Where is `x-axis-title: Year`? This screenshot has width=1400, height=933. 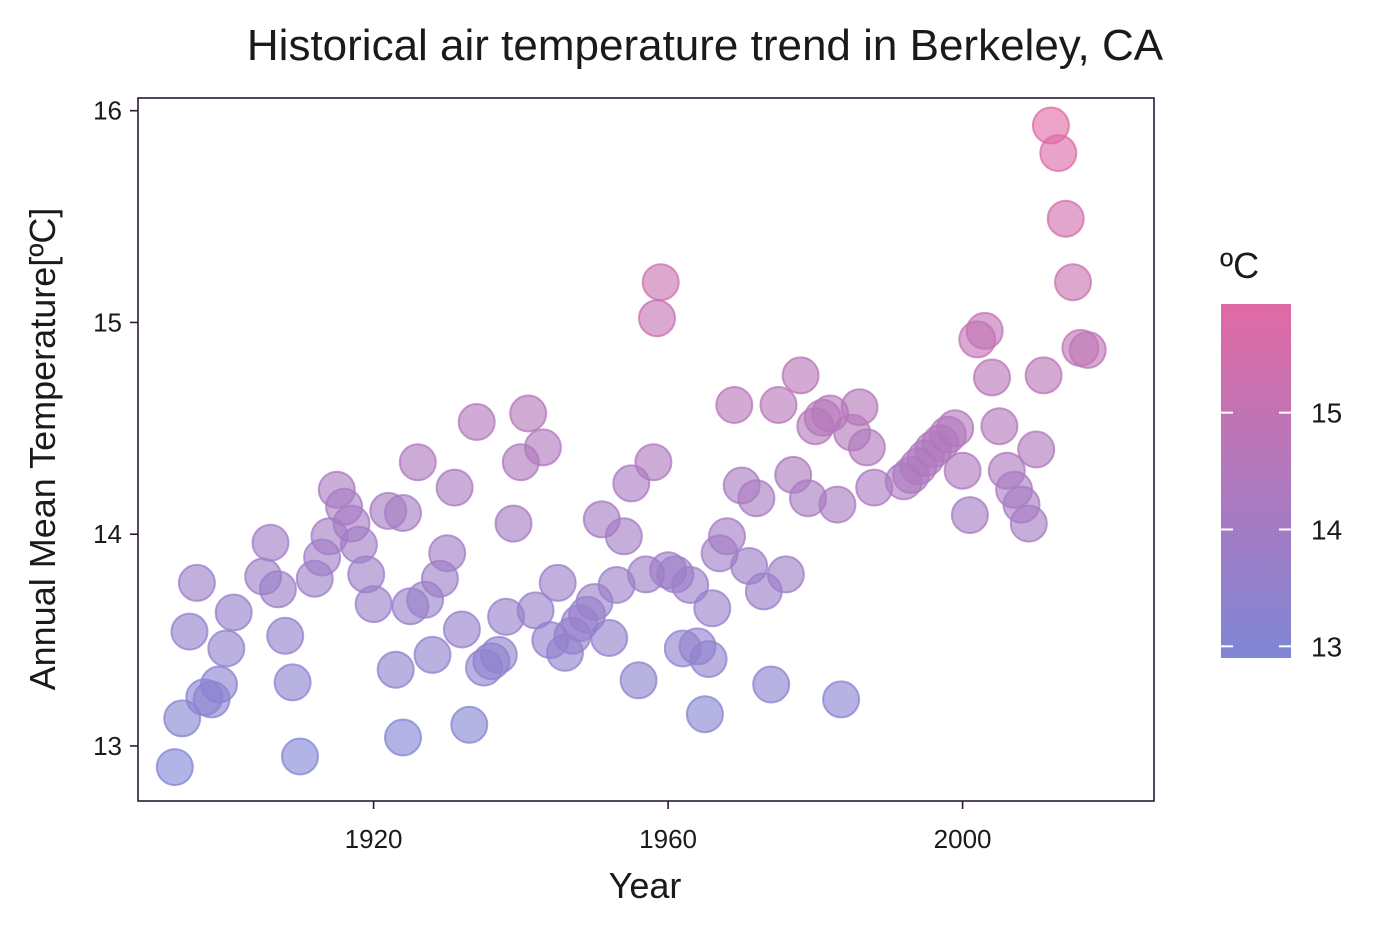 x-axis-title: Year is located at coordinates (645, 885).